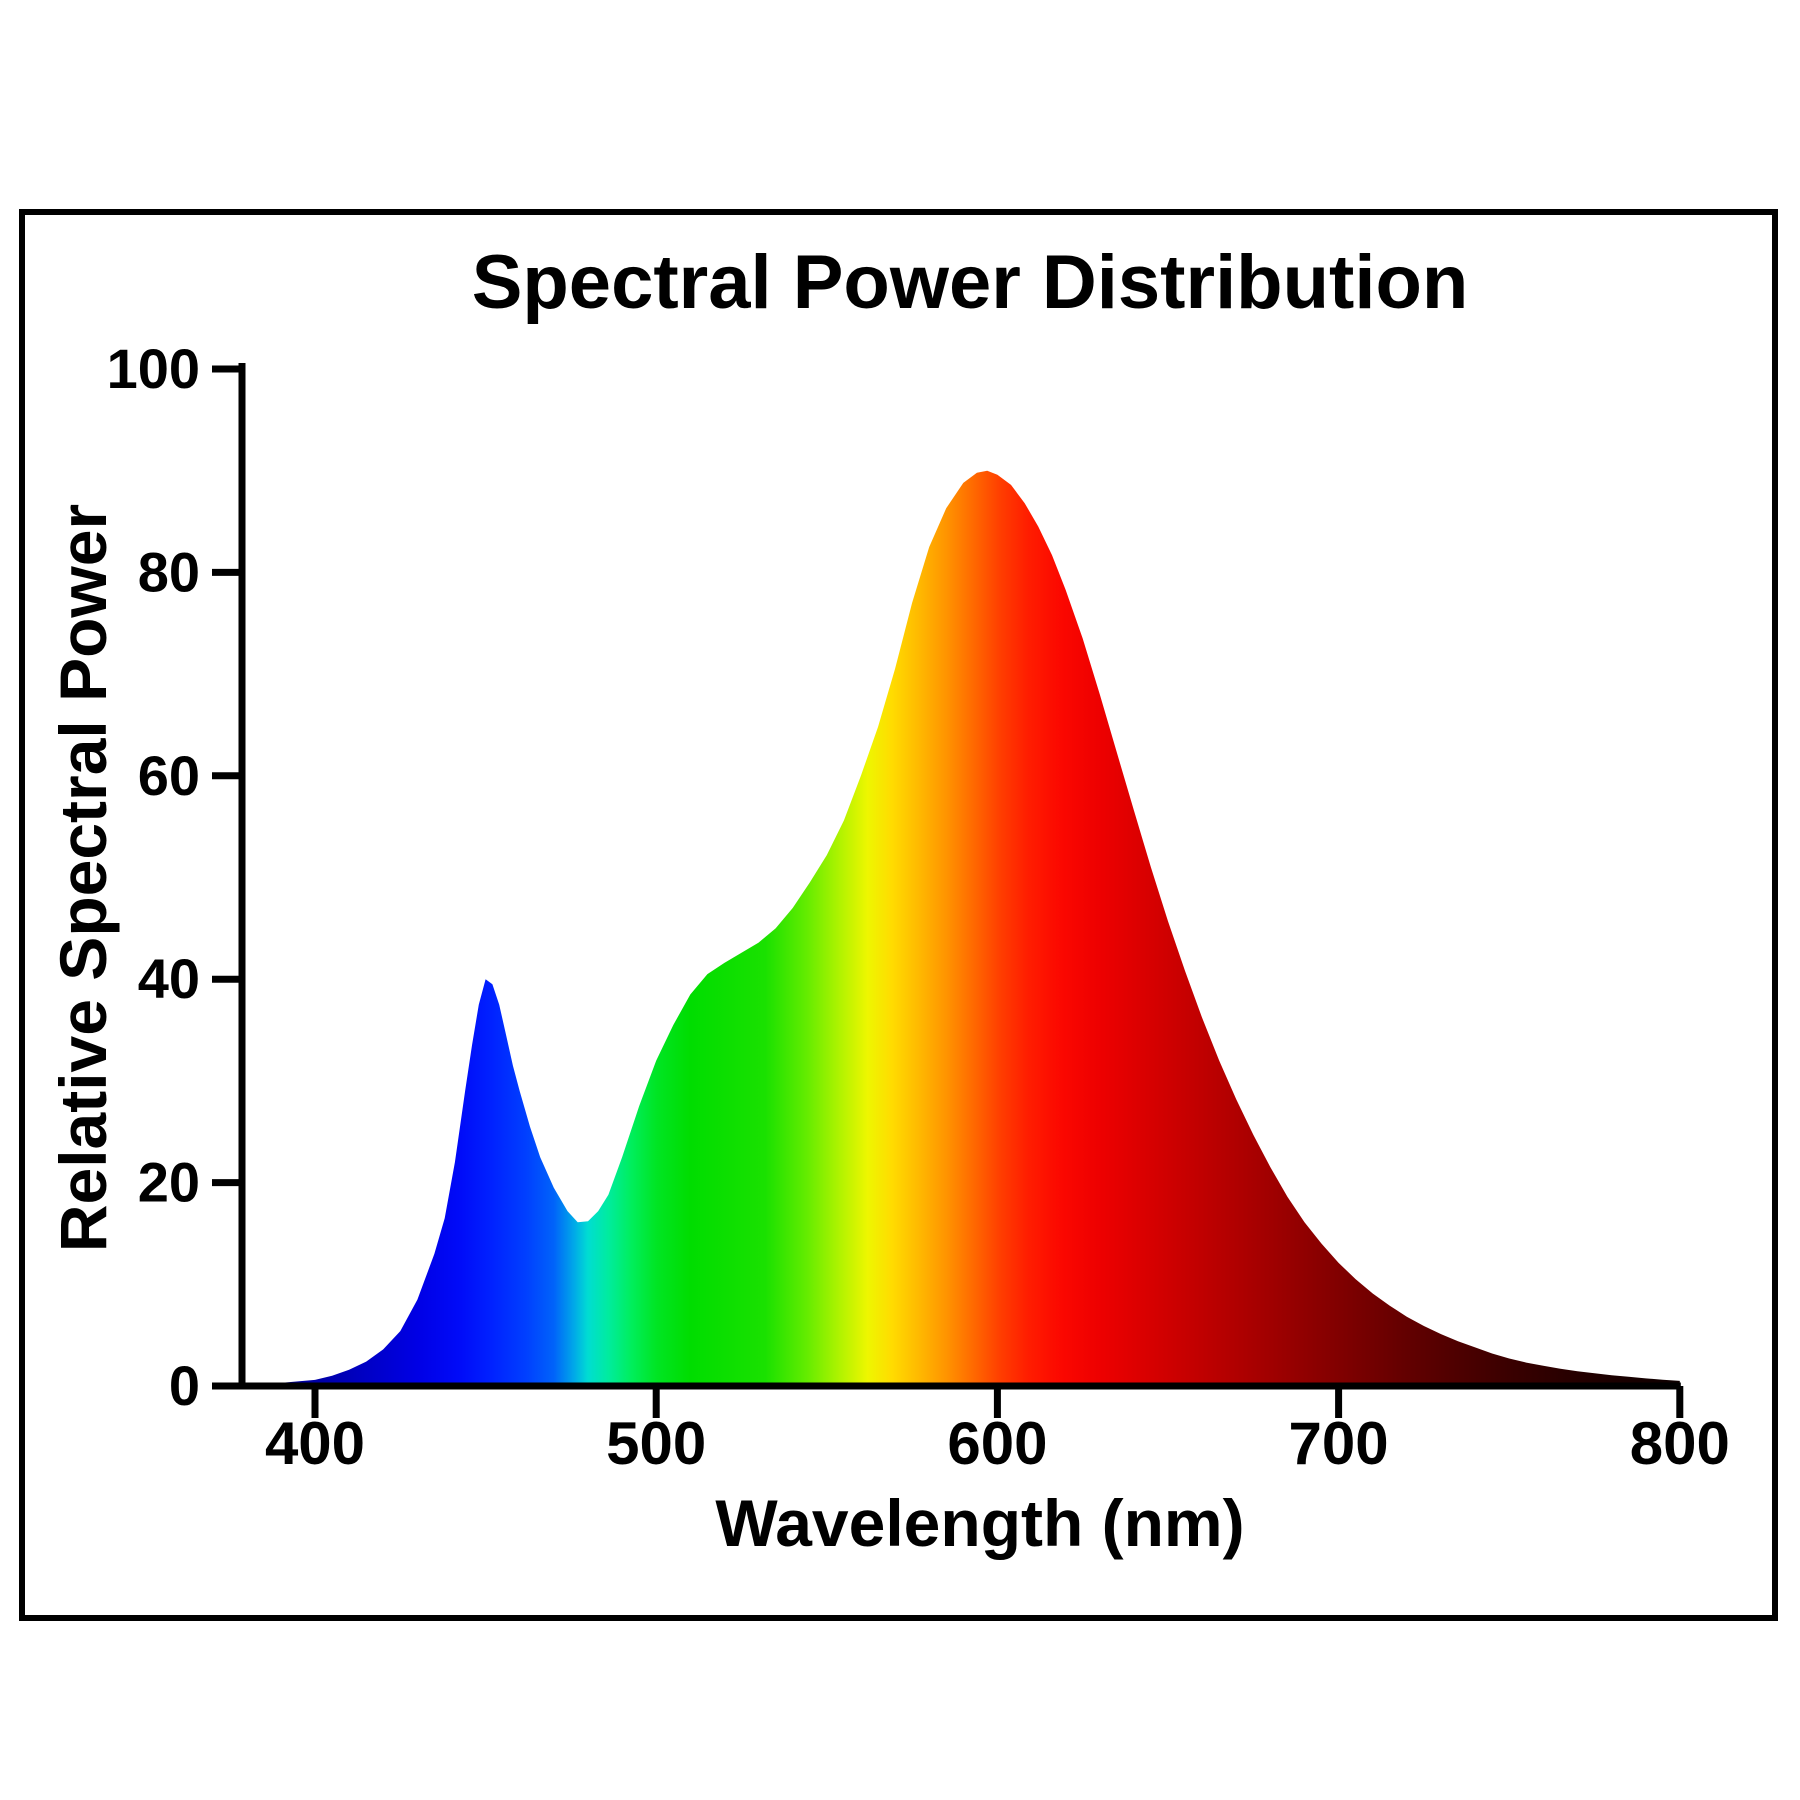 Image resolution: width=1800 pixels, height=1800 pixels. Describe the element at coordinates (979, 1523) in the screenshot. I see `x-axis-label: Wavelength (nm)` at that location.